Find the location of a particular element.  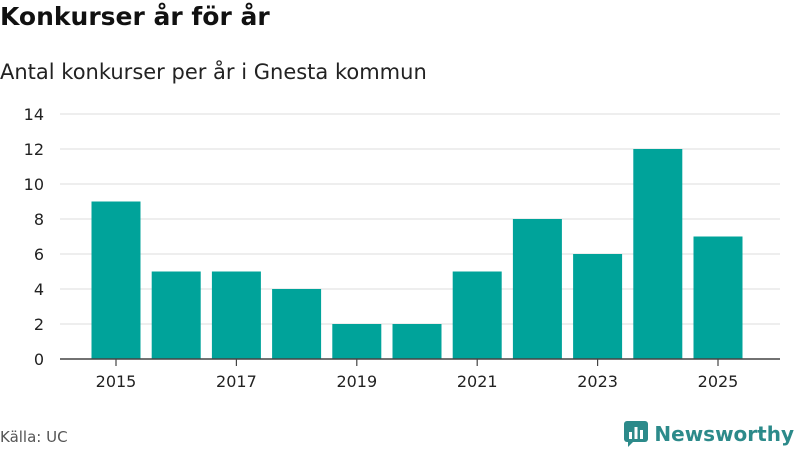

y-tick-label: 2 is located at coordinates (39, 324).